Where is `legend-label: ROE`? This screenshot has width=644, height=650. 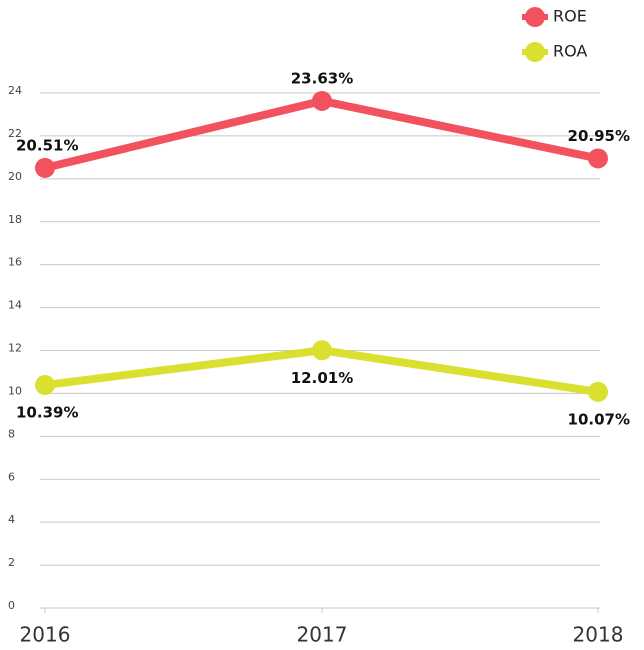
legend-label: ROE is located at coordinates (570, 16).